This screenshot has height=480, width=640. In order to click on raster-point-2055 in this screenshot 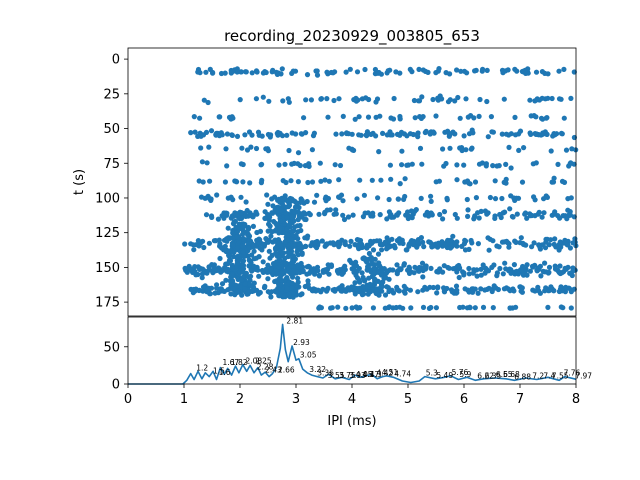, I will do `click(370, 292)`.